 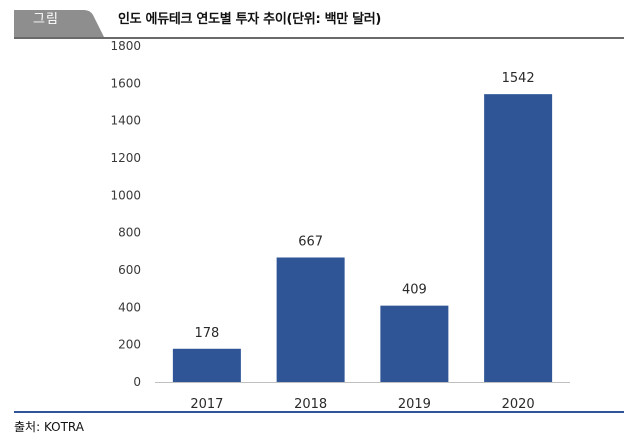 What do you see at coordinates (137, 382) in the screenshot?
I see `y-tick-label: 0` at bounding box center [137, 382].